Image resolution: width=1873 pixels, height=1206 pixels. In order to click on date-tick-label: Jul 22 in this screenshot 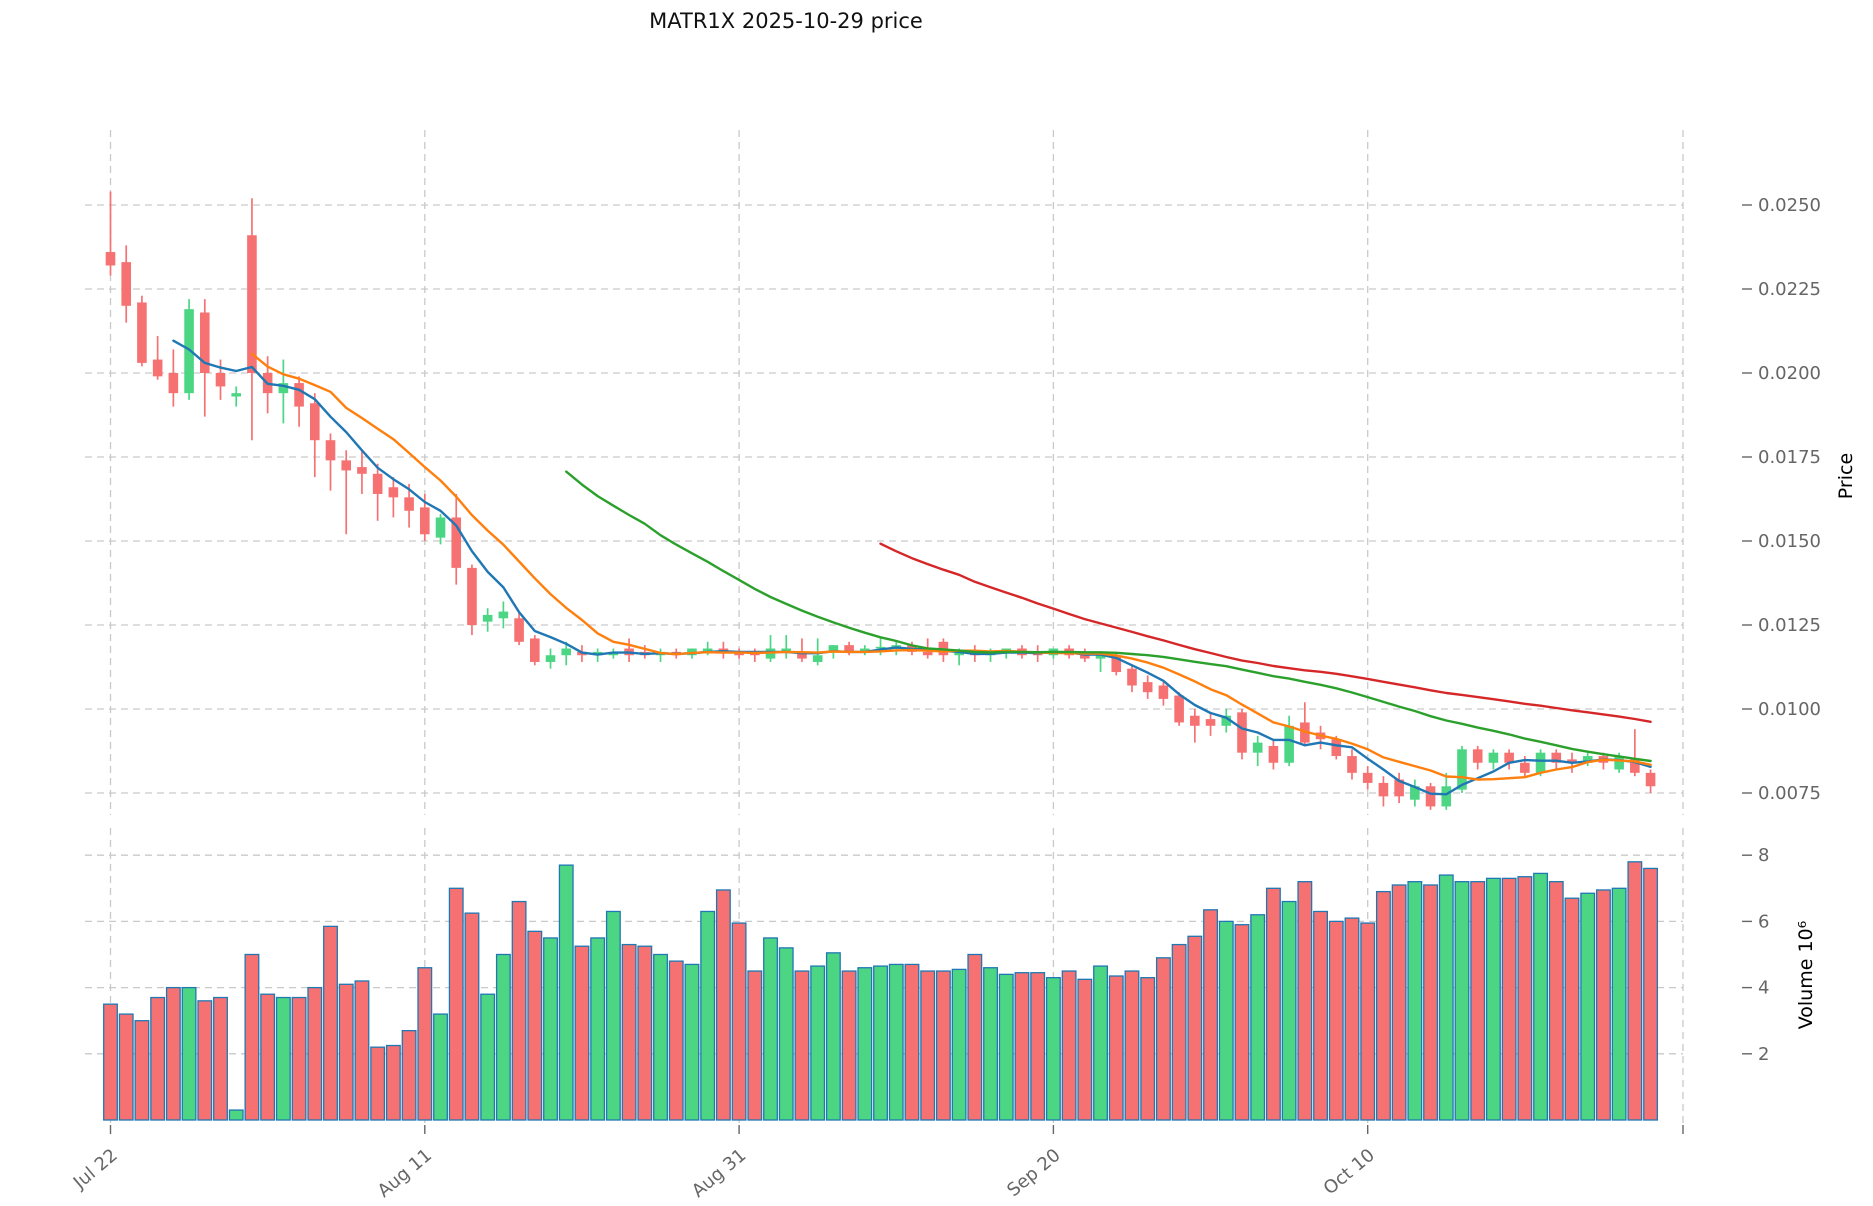, I will do `click(95, 1169)`.